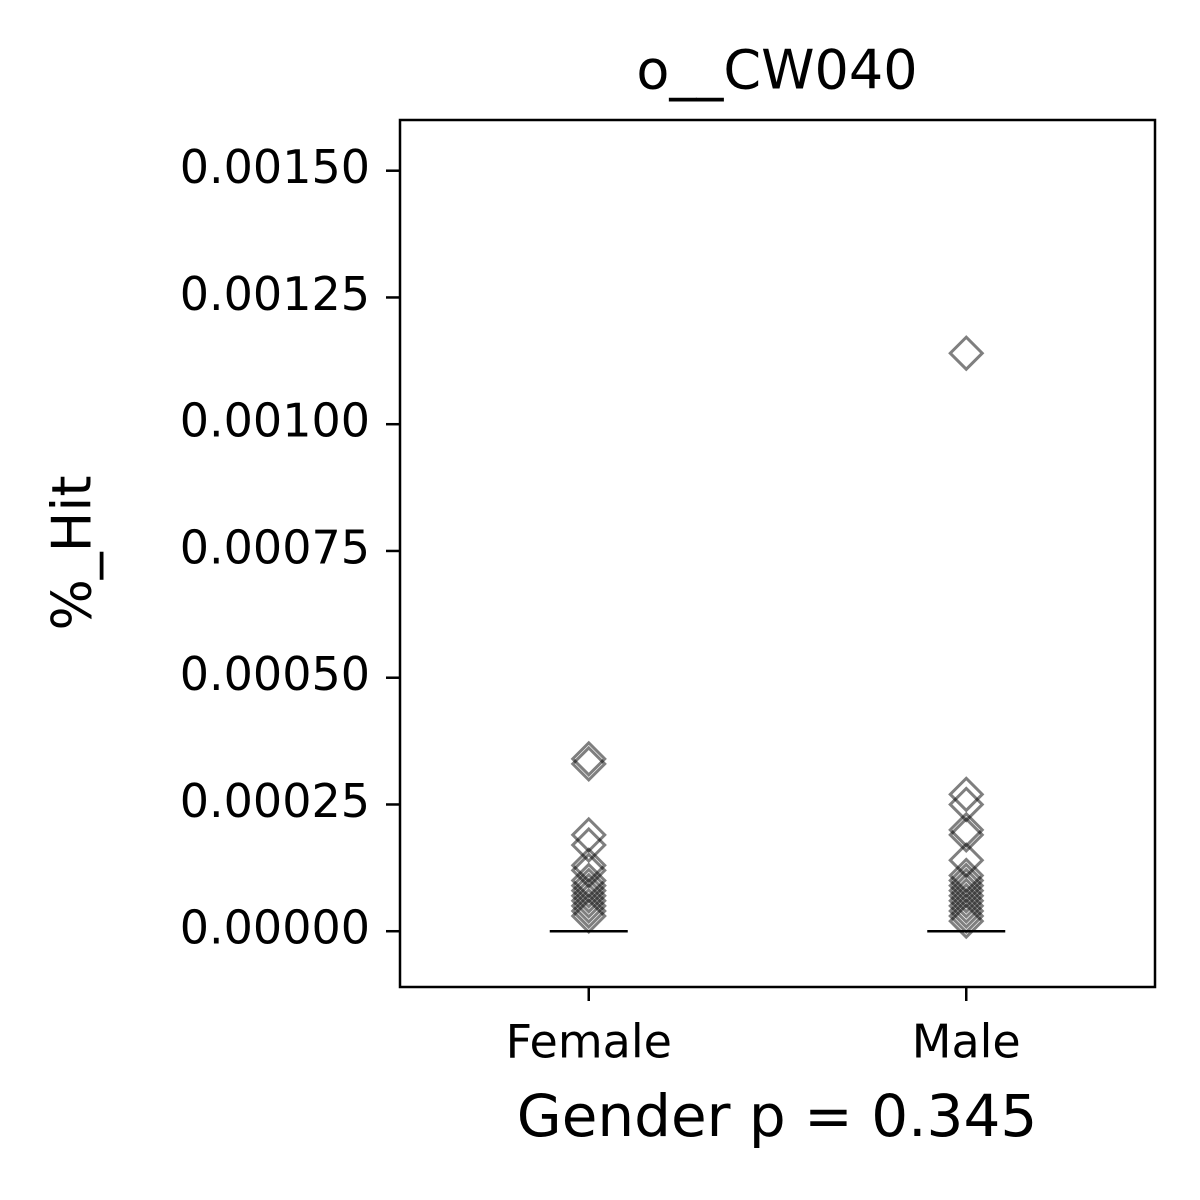 The width and height of the screenshot is (1200, 1200). Describe the element at coordinates (275, 801) in the screenshot. I see `y-tick-label: 0.00025` at that location.